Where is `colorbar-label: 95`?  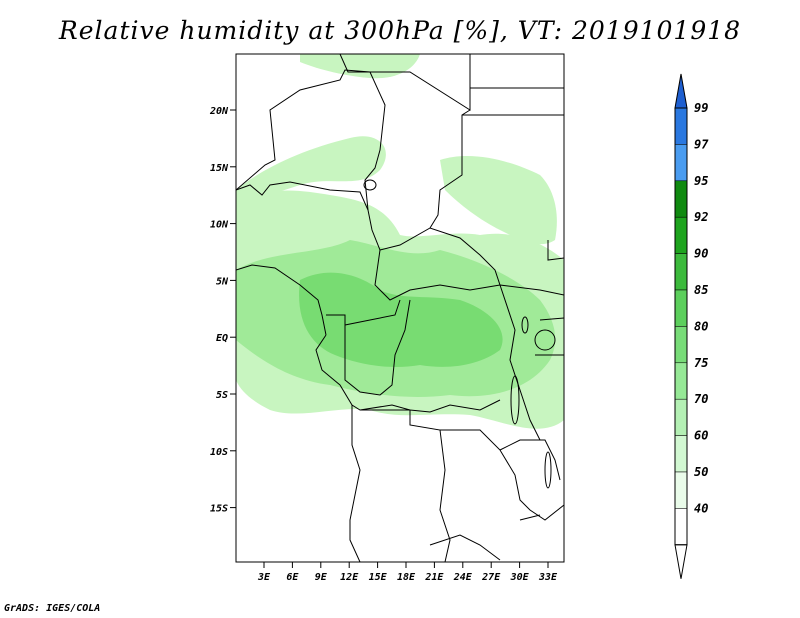
colorbar-label: 95 is located at coordinates (701, 181).